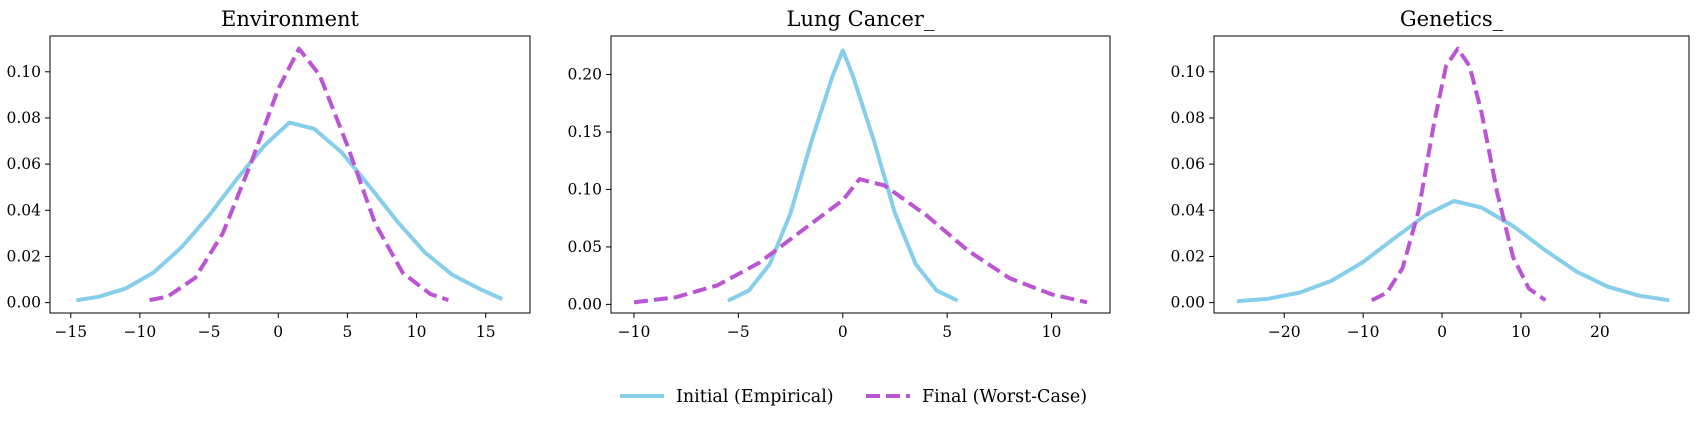  What do you see at coordinates (584, 247) in the screenshot?
I see `y-tick-label: 0.05` at bounding box center [584, 247].